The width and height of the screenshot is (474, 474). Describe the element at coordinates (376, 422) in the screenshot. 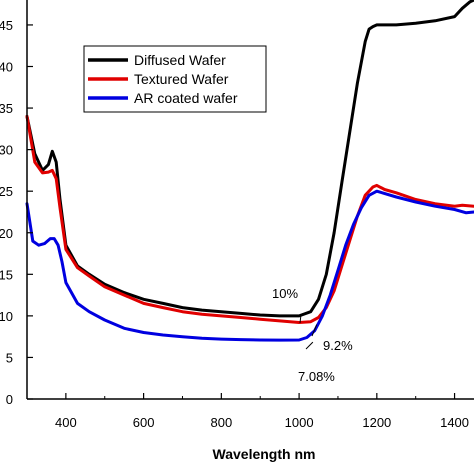

I see `x-tick-label: 1200` at that location.